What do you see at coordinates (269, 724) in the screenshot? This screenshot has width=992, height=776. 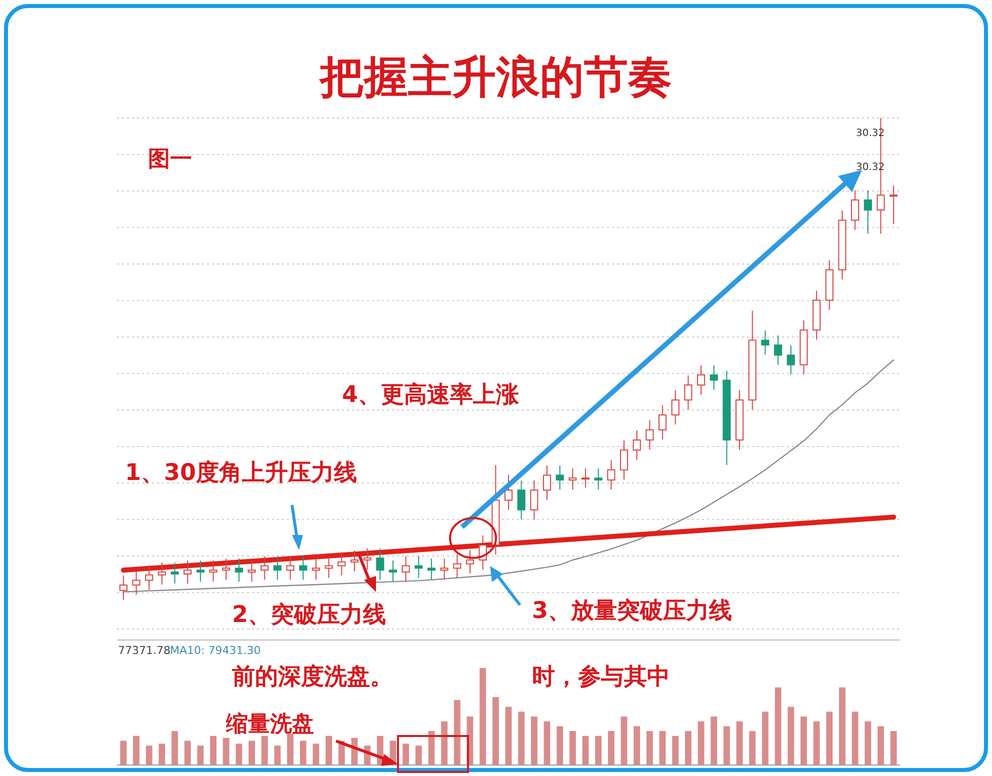 I see `annotation: 缩量洗盘` at bounding box center [269, 724].